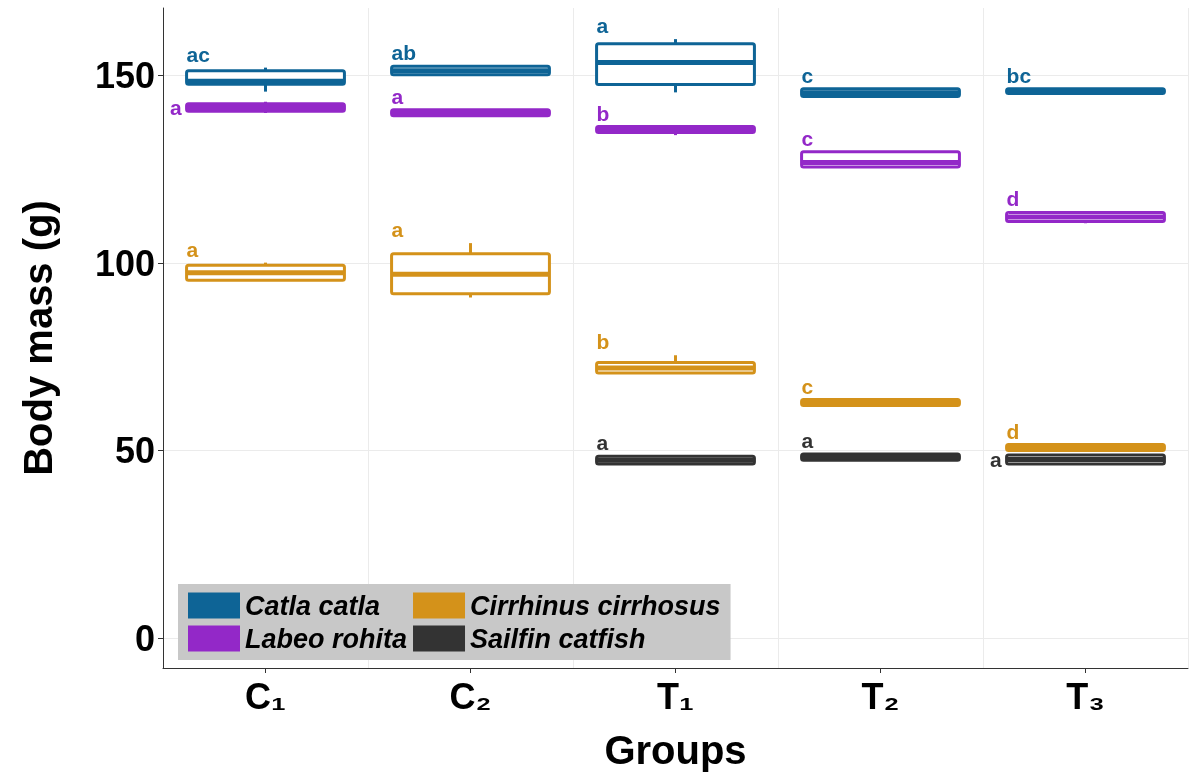 The width and height of the screenshot is (1200, 775). What do you see at coordinates (470, 696) in the screenshot?
I see `x-tick-label: C₂` at bounding box center [470, 696].